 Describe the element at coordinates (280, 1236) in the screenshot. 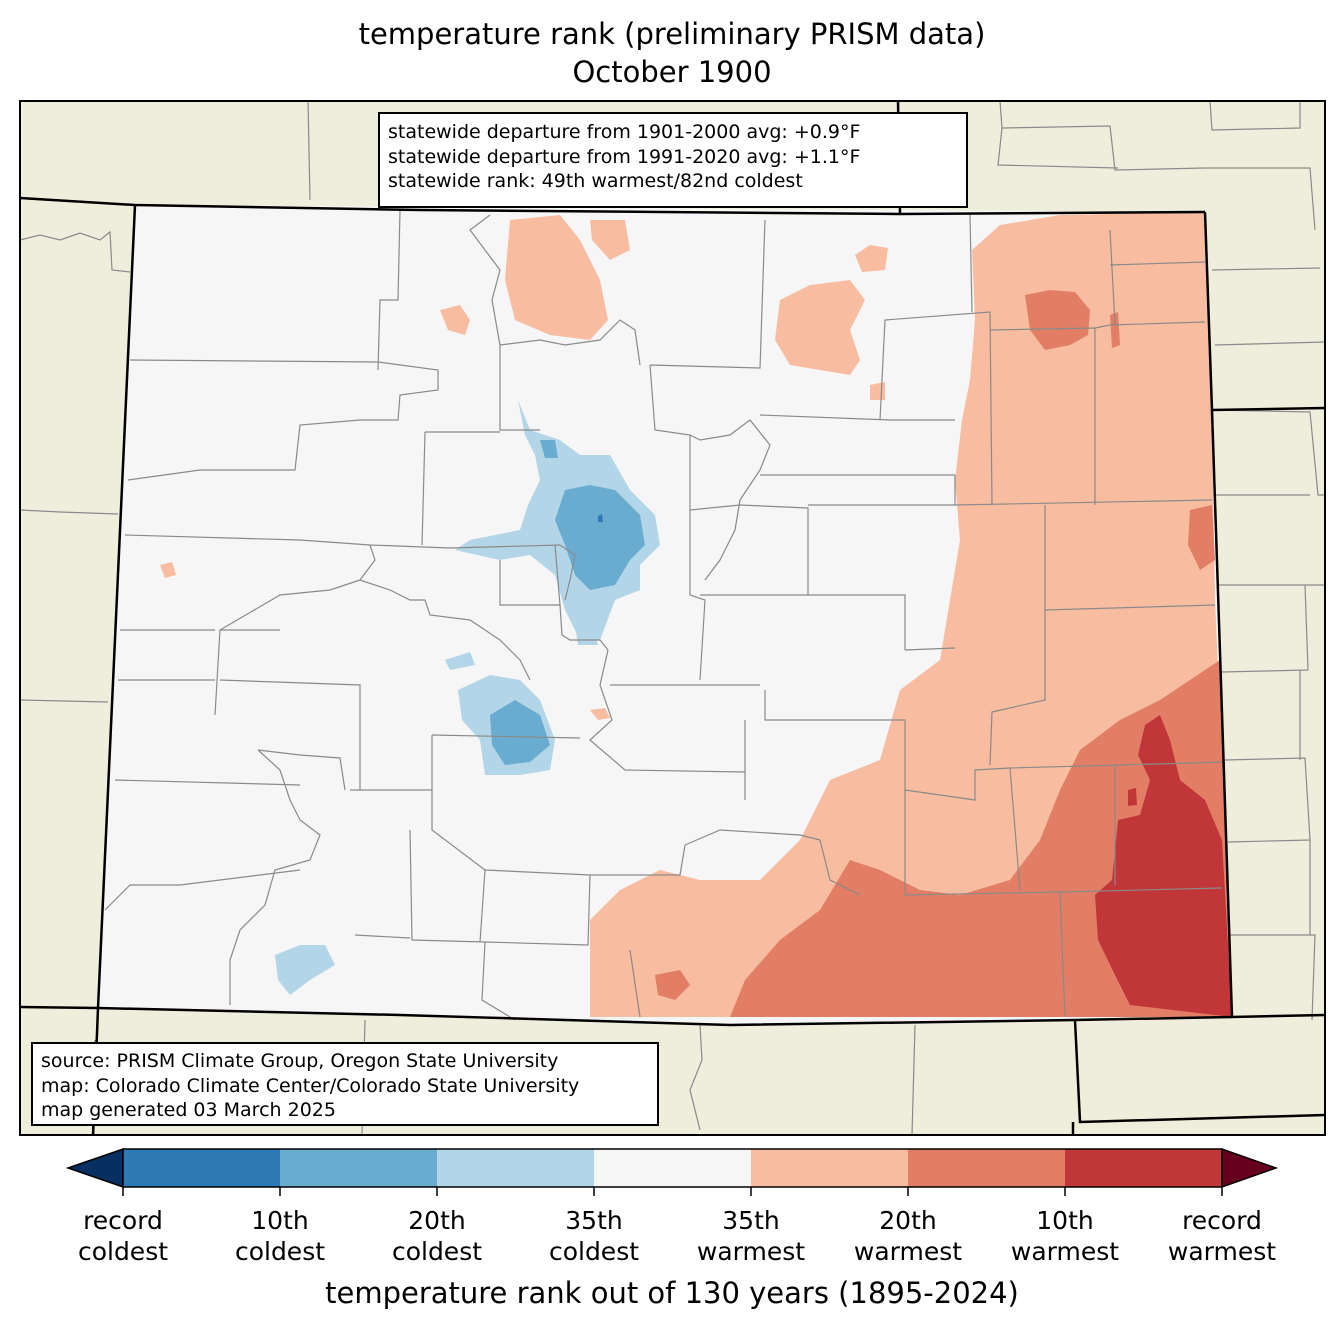

I see `tick-label-10th-coldest: 10th coldest` at that location.